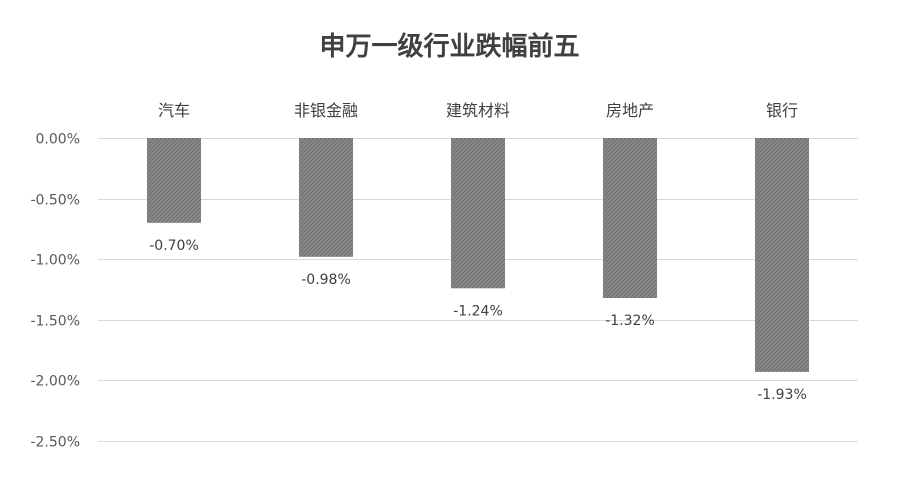  What do you see at coordinates (630, 321) in the screenshot?
I see `data-label: -1.32%` at bounding box center [630, 321].